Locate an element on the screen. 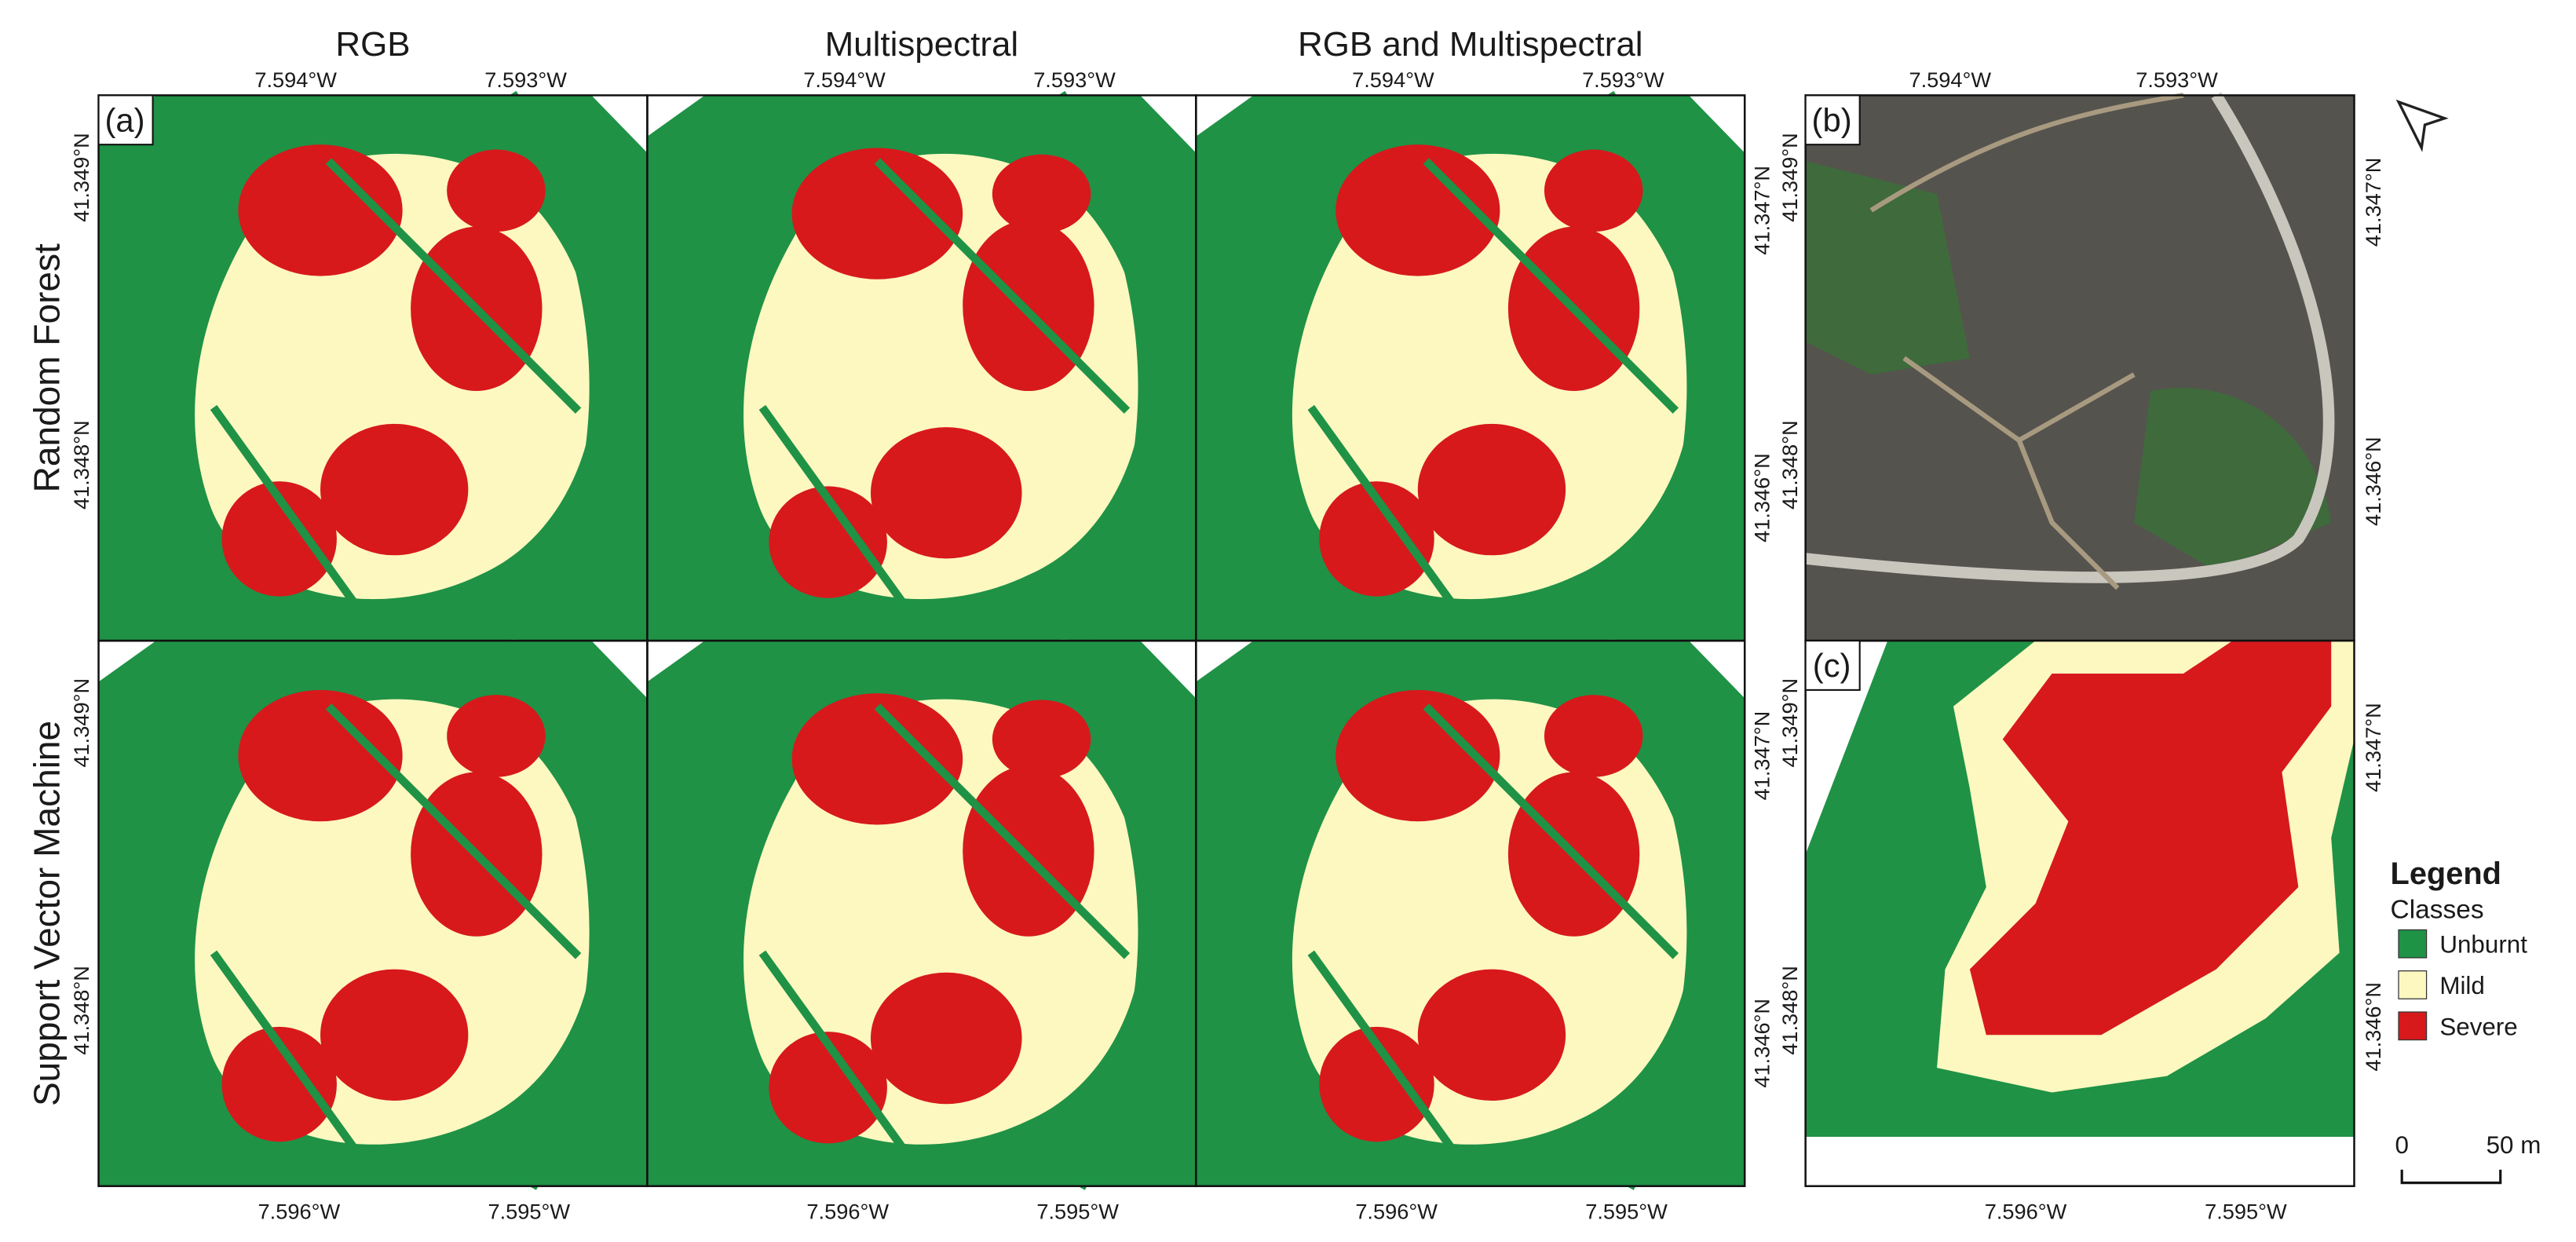 This screenshot has height=1242, width=2576. scale-bar is located at coordinates (2451, 1177).